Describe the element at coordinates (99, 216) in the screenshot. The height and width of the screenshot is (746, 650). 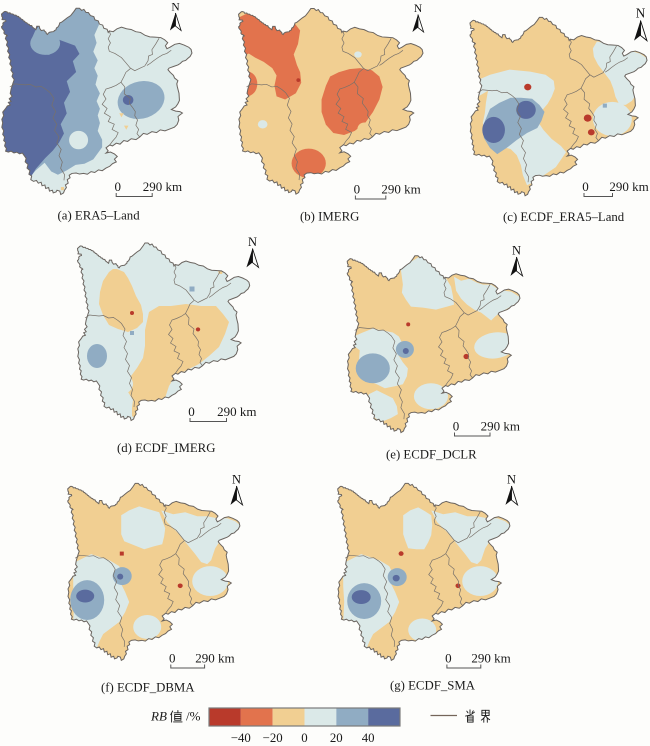
I see `svg-text: (a) ERA5–Land` at that location.